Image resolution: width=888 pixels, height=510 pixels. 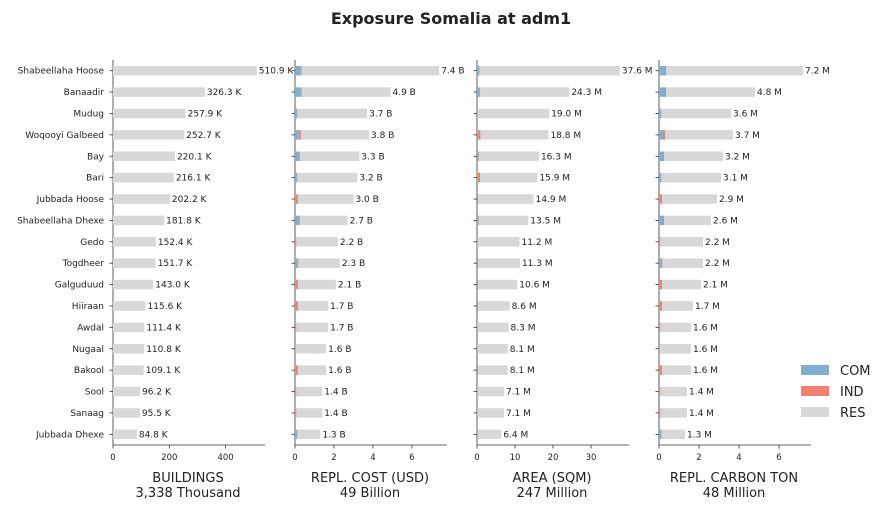 I want to click on legend-label-com: COM, so click(x=855, y=371).